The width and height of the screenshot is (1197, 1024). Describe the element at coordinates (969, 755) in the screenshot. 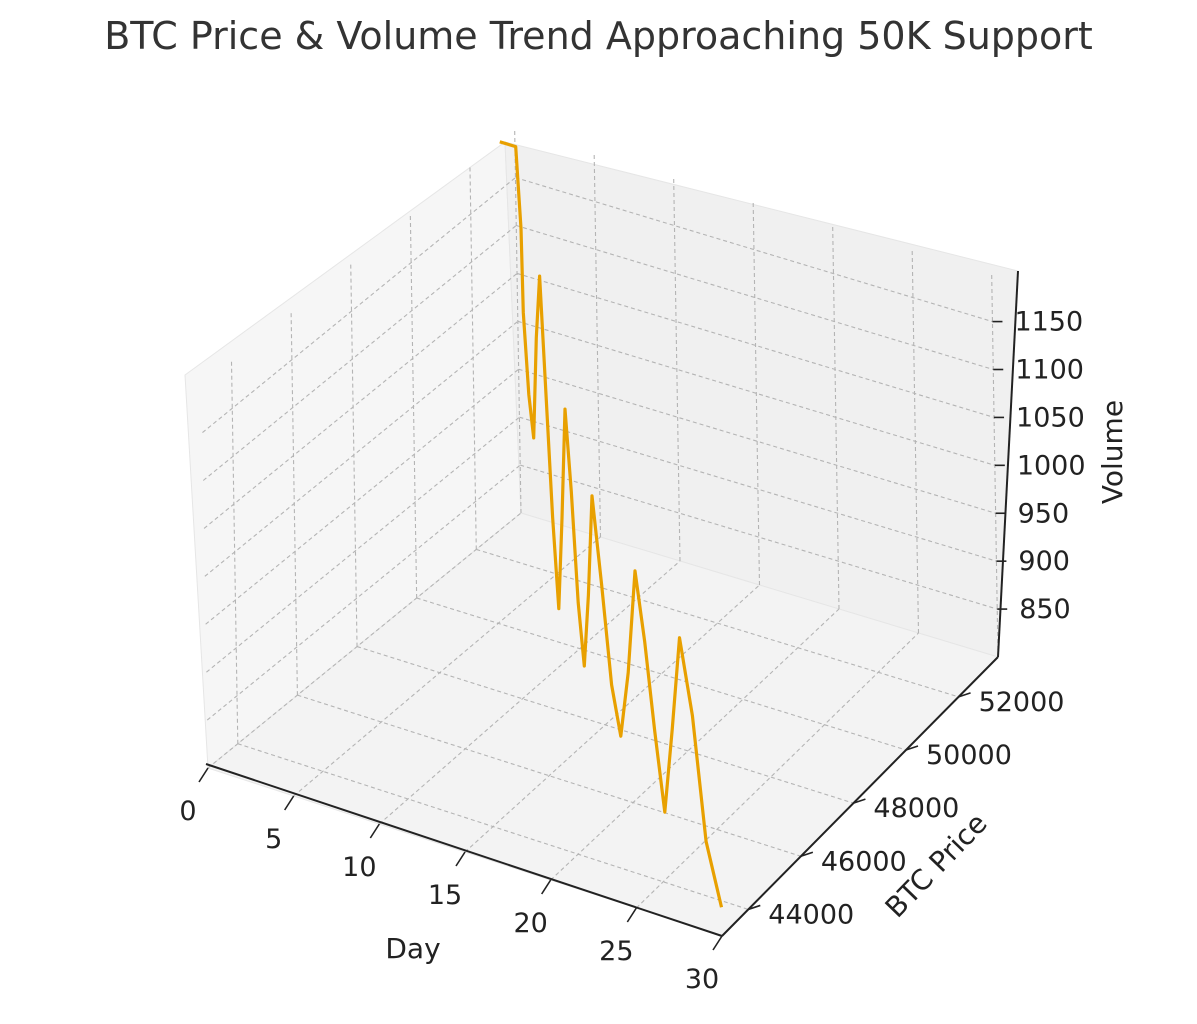

I see `y-tick-label: 50000` at that location.